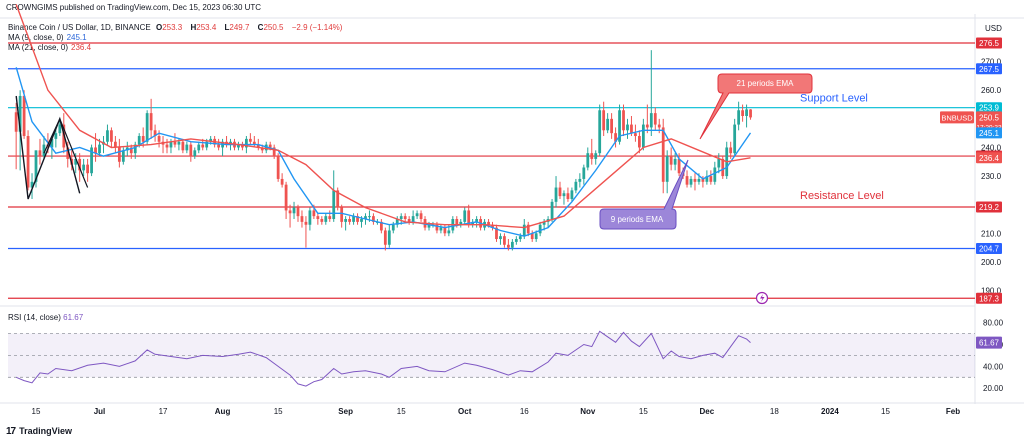 This screenshot has width=1024, height=443. I want to click on x-tick-label: Feb, so click(953, 411).